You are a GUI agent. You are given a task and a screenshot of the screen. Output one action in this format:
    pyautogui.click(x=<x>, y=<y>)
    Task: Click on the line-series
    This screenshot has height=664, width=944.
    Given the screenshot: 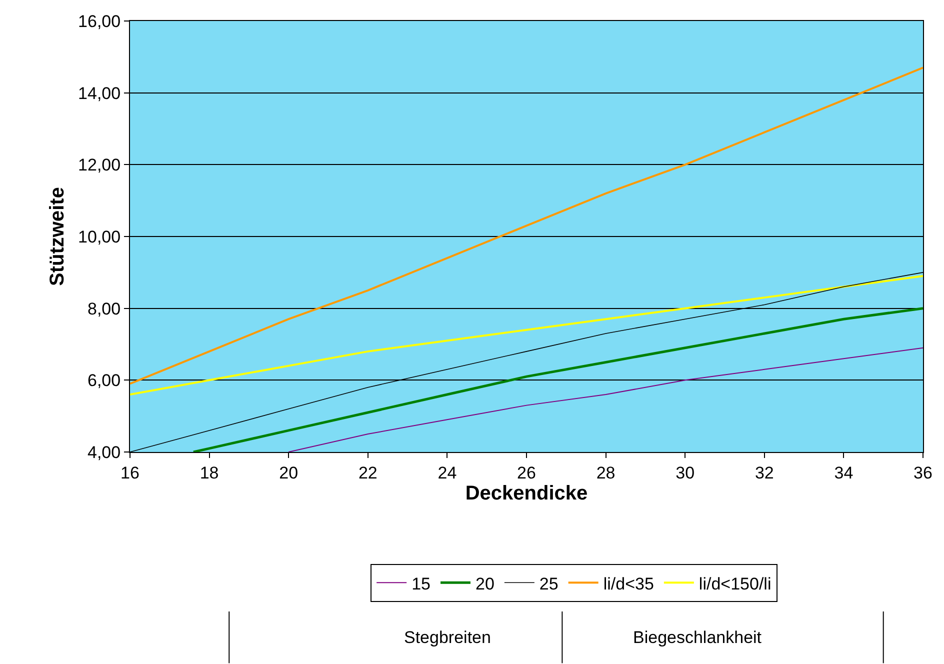 What is the action you would take?
    pyautogui.click(x=605, y=399)
    